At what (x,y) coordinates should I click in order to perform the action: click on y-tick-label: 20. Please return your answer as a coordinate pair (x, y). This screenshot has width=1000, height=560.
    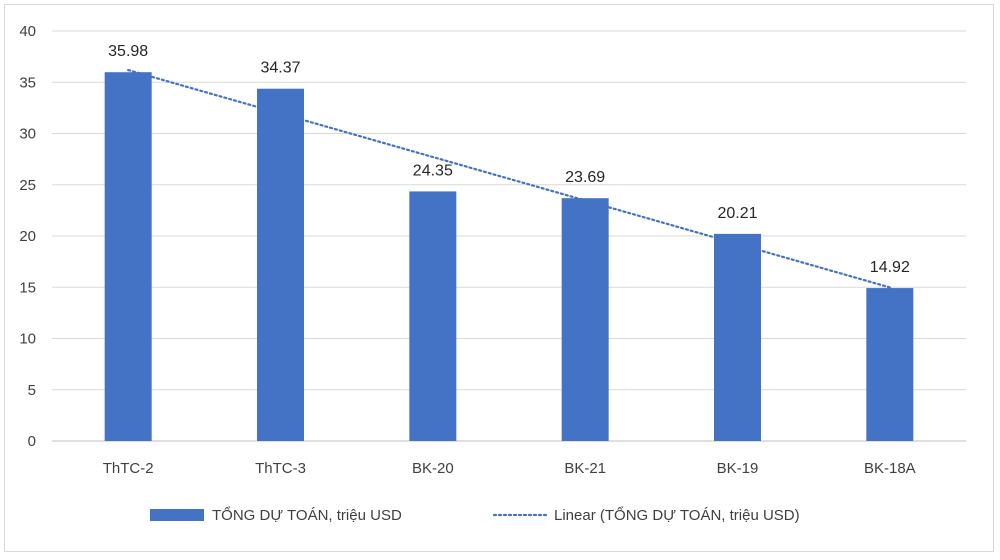
    Looking at the image, I should click on (27, 236).